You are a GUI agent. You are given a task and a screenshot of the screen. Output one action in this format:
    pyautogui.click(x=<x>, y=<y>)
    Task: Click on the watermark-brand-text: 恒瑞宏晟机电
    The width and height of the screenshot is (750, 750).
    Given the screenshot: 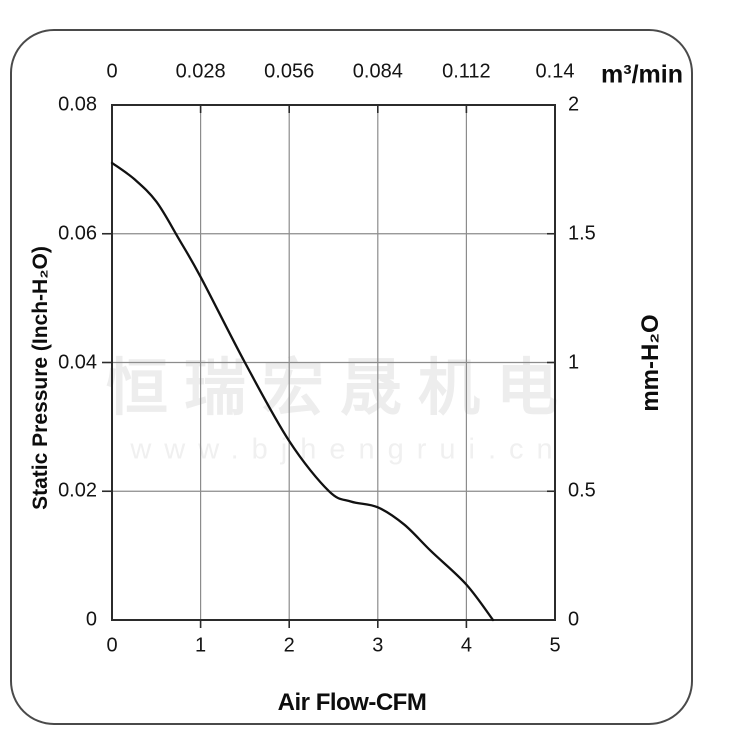 What is the action you would take?
    pyautogui.click(x=340, y=388)
    